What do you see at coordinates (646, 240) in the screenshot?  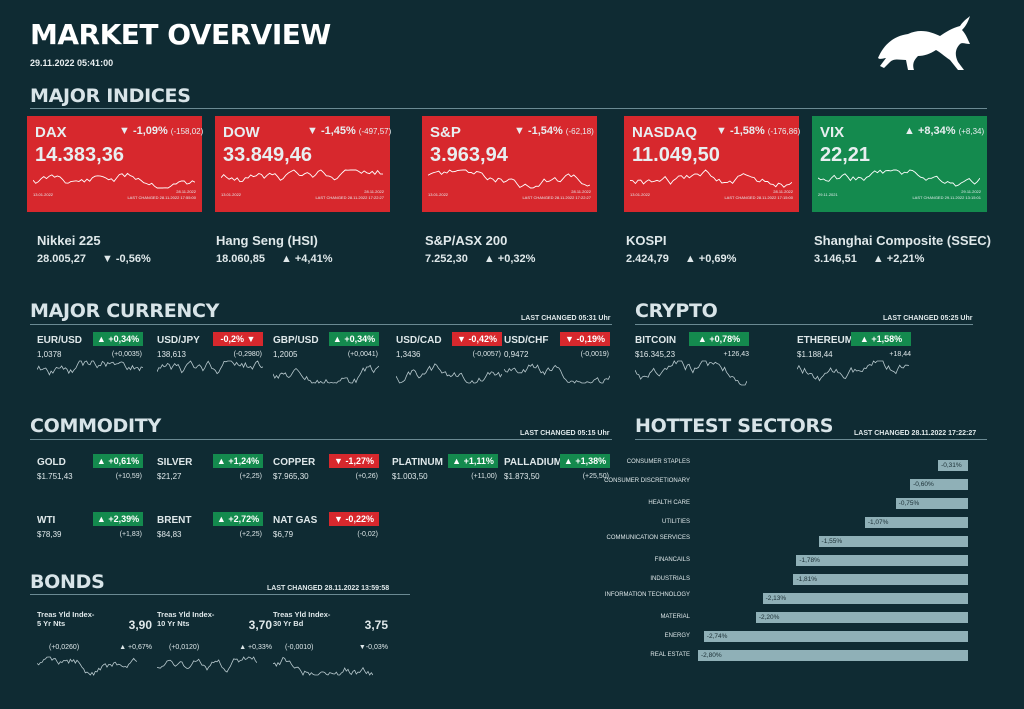 I see `secondary-index-name: KOSPI` at bounding box center [646, 240].